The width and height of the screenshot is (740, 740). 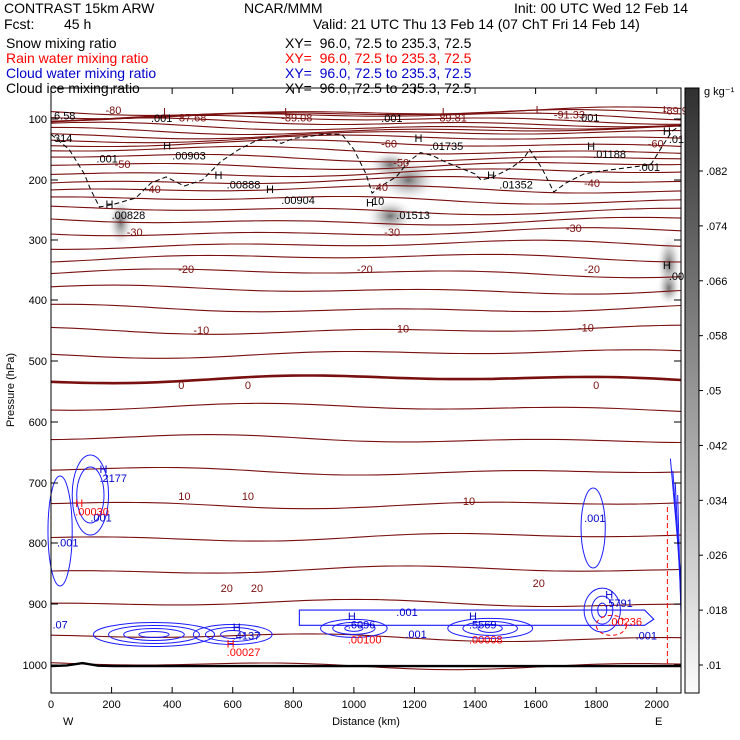 What do you see at coordinates (233, 705) in the screenshot?
I see `x-tick-label: 600` at bounding box center [233, 705].